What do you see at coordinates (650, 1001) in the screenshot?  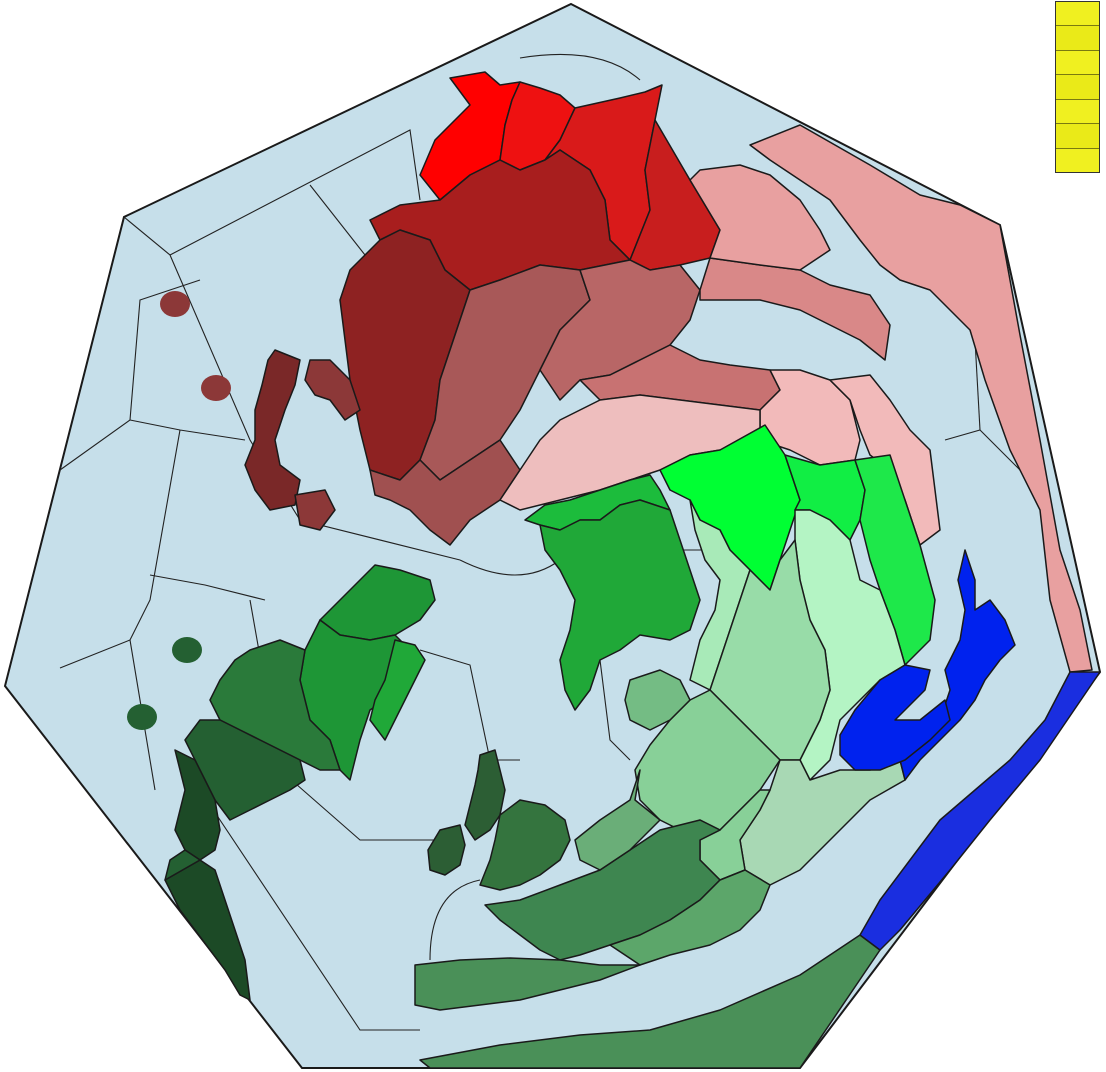 I see `territory-forest-south-coast` at bounding box center [650, 1001].